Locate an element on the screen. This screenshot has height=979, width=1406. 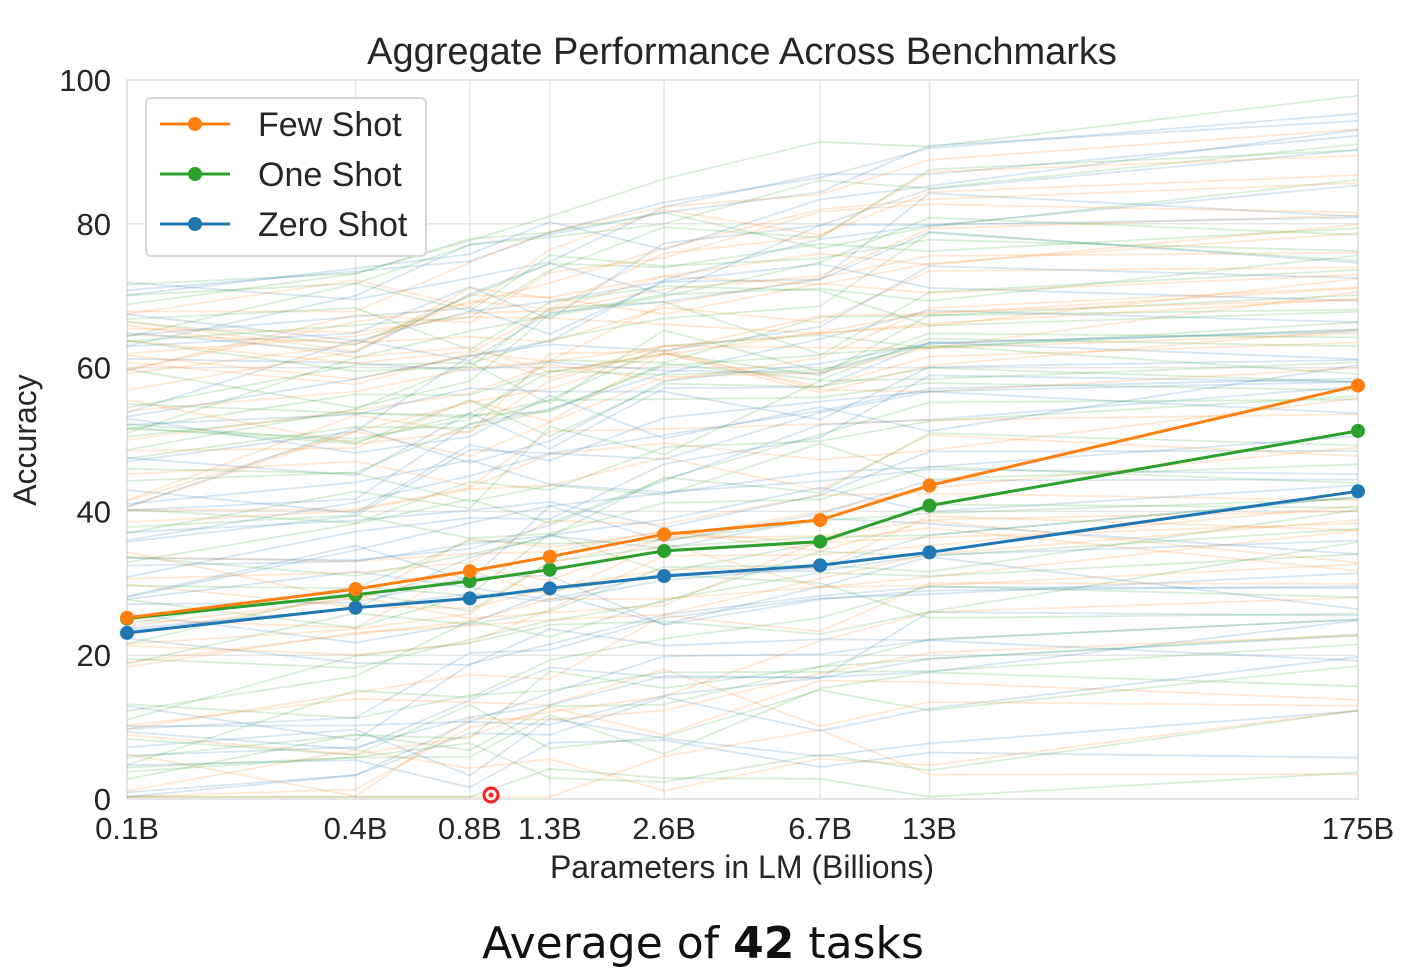
x-tick-label: 6.7B is located at coordinates (820, 828).